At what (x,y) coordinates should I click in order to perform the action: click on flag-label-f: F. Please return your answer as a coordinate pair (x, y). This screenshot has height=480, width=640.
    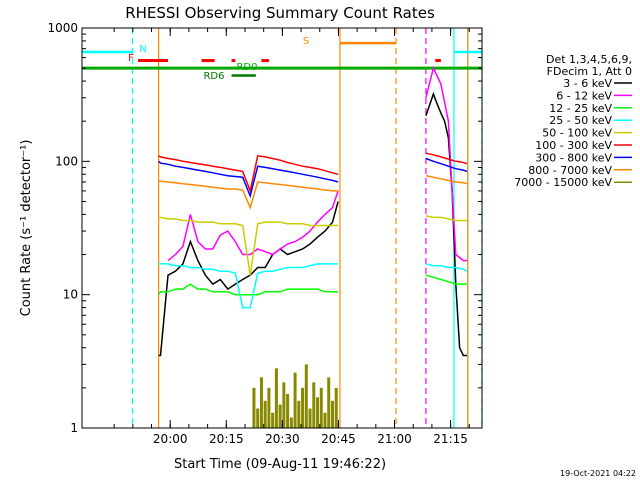
    Looking at the image, I should click on (131, 58).